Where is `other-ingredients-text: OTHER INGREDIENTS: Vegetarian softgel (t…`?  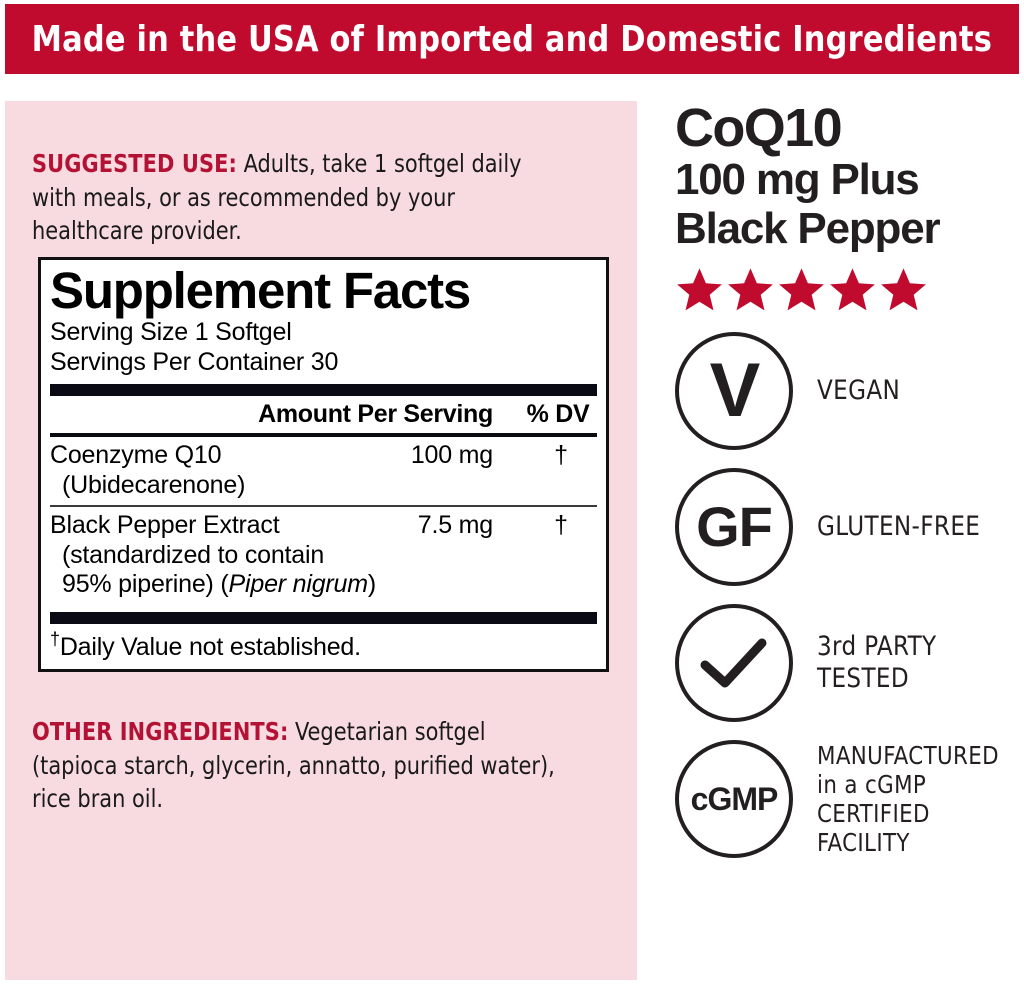
other-ingredients-text: OTHER INGREDIENTS: Vegetarian softgel (t… is located at coordinates (301, 765).